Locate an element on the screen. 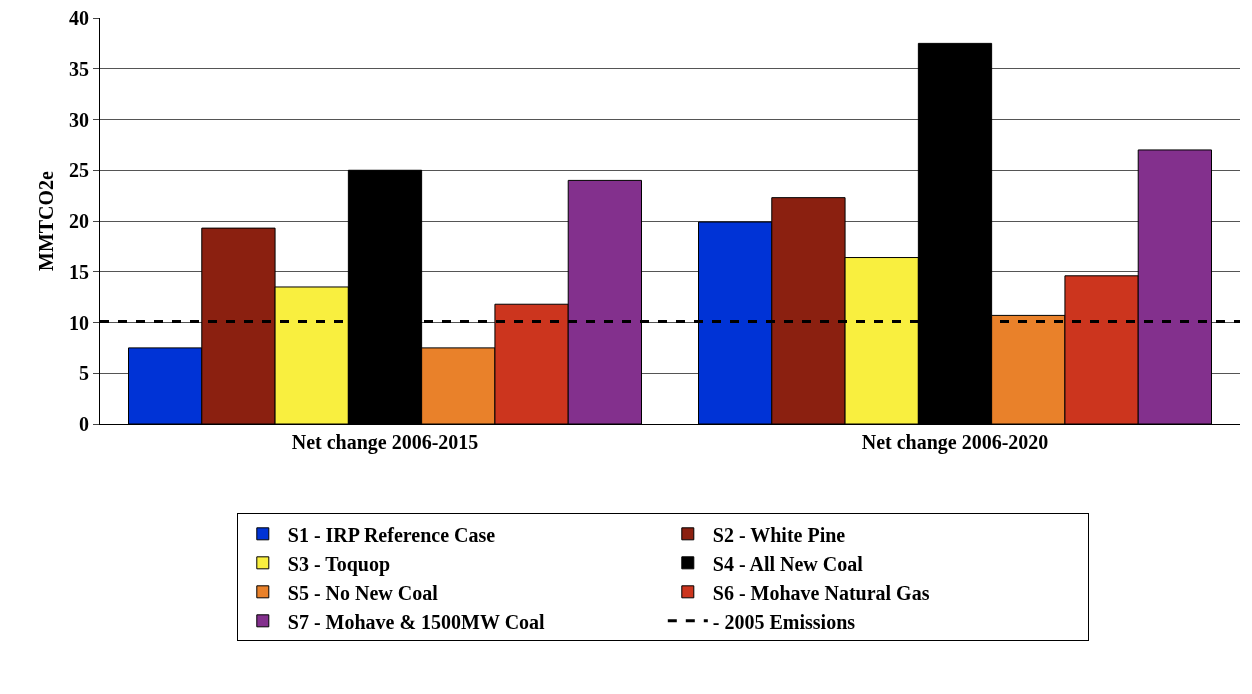  legend-label: - 2005 Emissions is located at coordinates (784, 621).